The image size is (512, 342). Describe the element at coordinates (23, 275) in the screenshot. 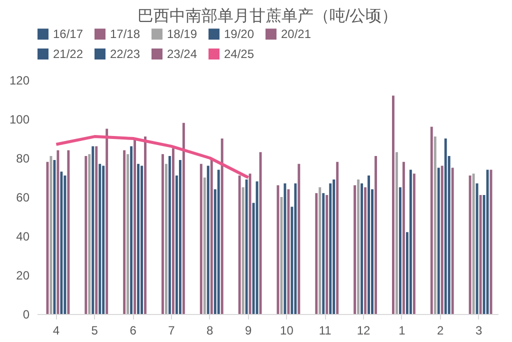

I see `y-tick-label: 20` at that location.